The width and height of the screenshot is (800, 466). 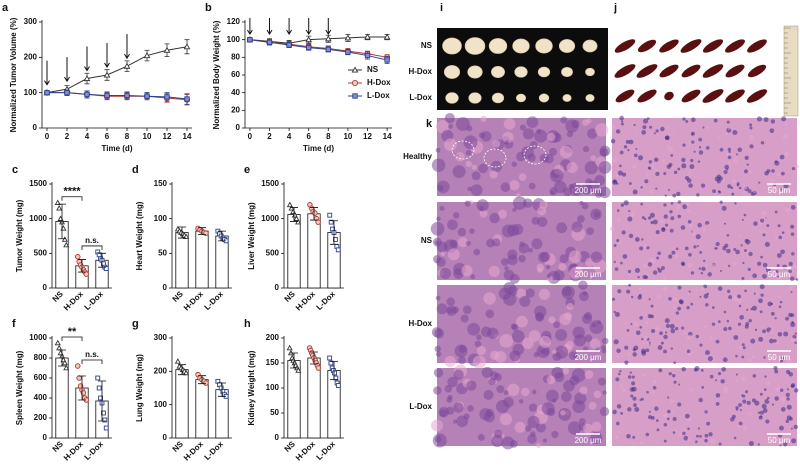 I want to click on panel-label: i, so click(x=441, y=8).